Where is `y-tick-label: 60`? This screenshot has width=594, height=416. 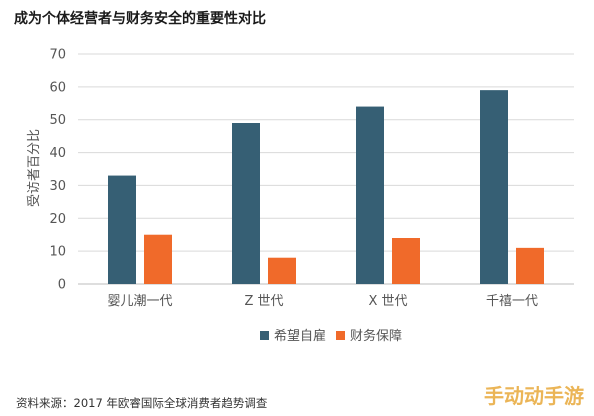
y-tick-label: 60 is located at coordinates (57, 87).